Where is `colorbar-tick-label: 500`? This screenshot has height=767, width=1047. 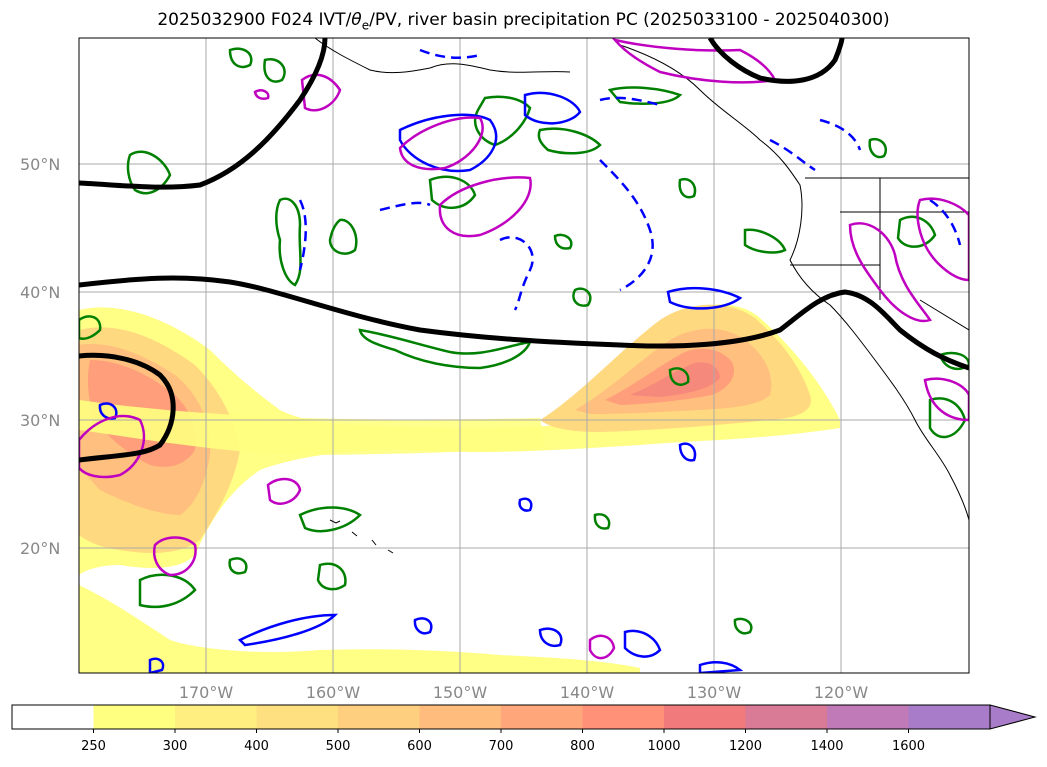
colorbar-tick-label: 500 is located at coordinates (338, 746).